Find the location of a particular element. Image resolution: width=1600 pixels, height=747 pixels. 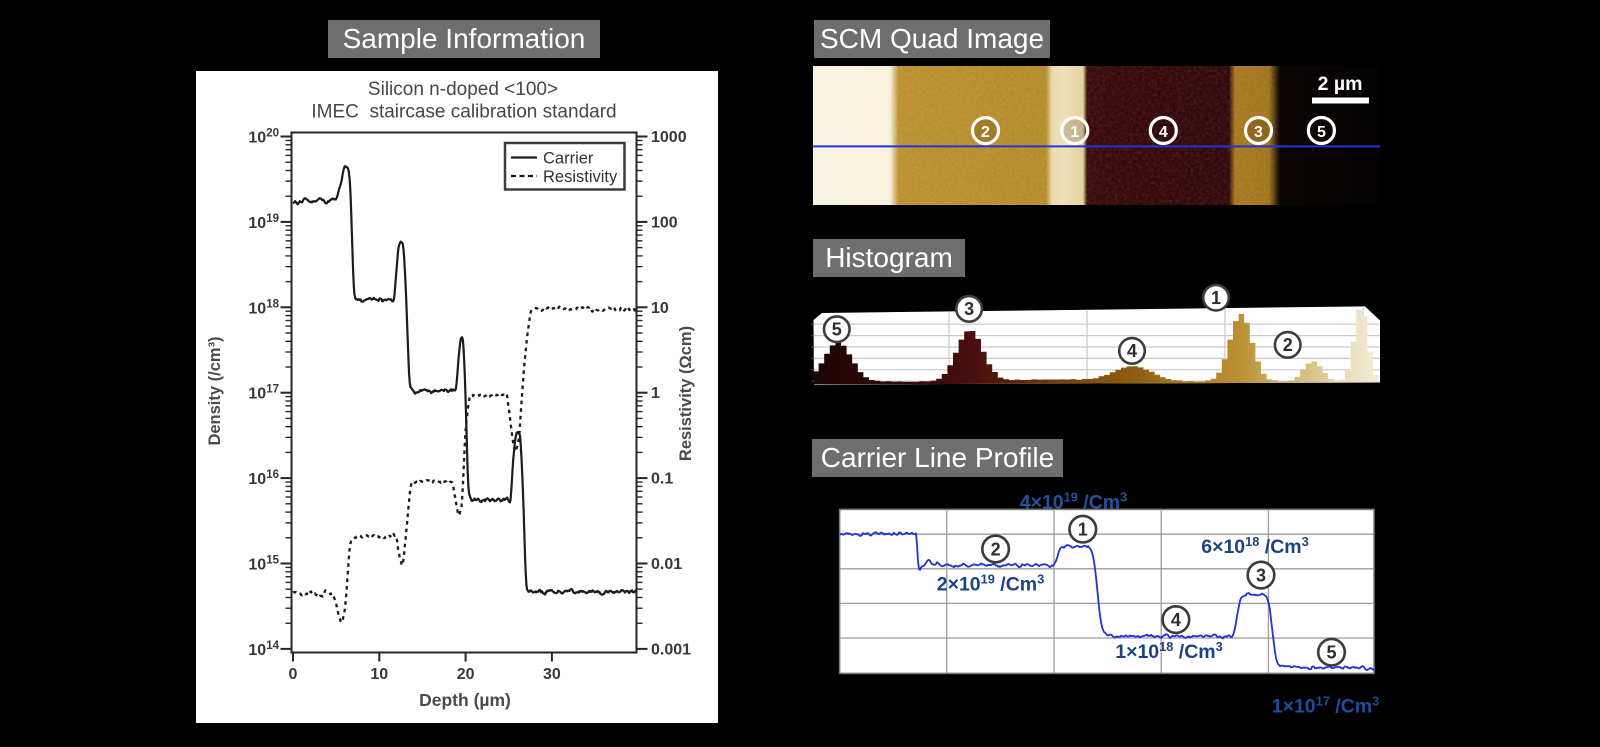

svg-text: Carrier is located at coordinates (568, 159).